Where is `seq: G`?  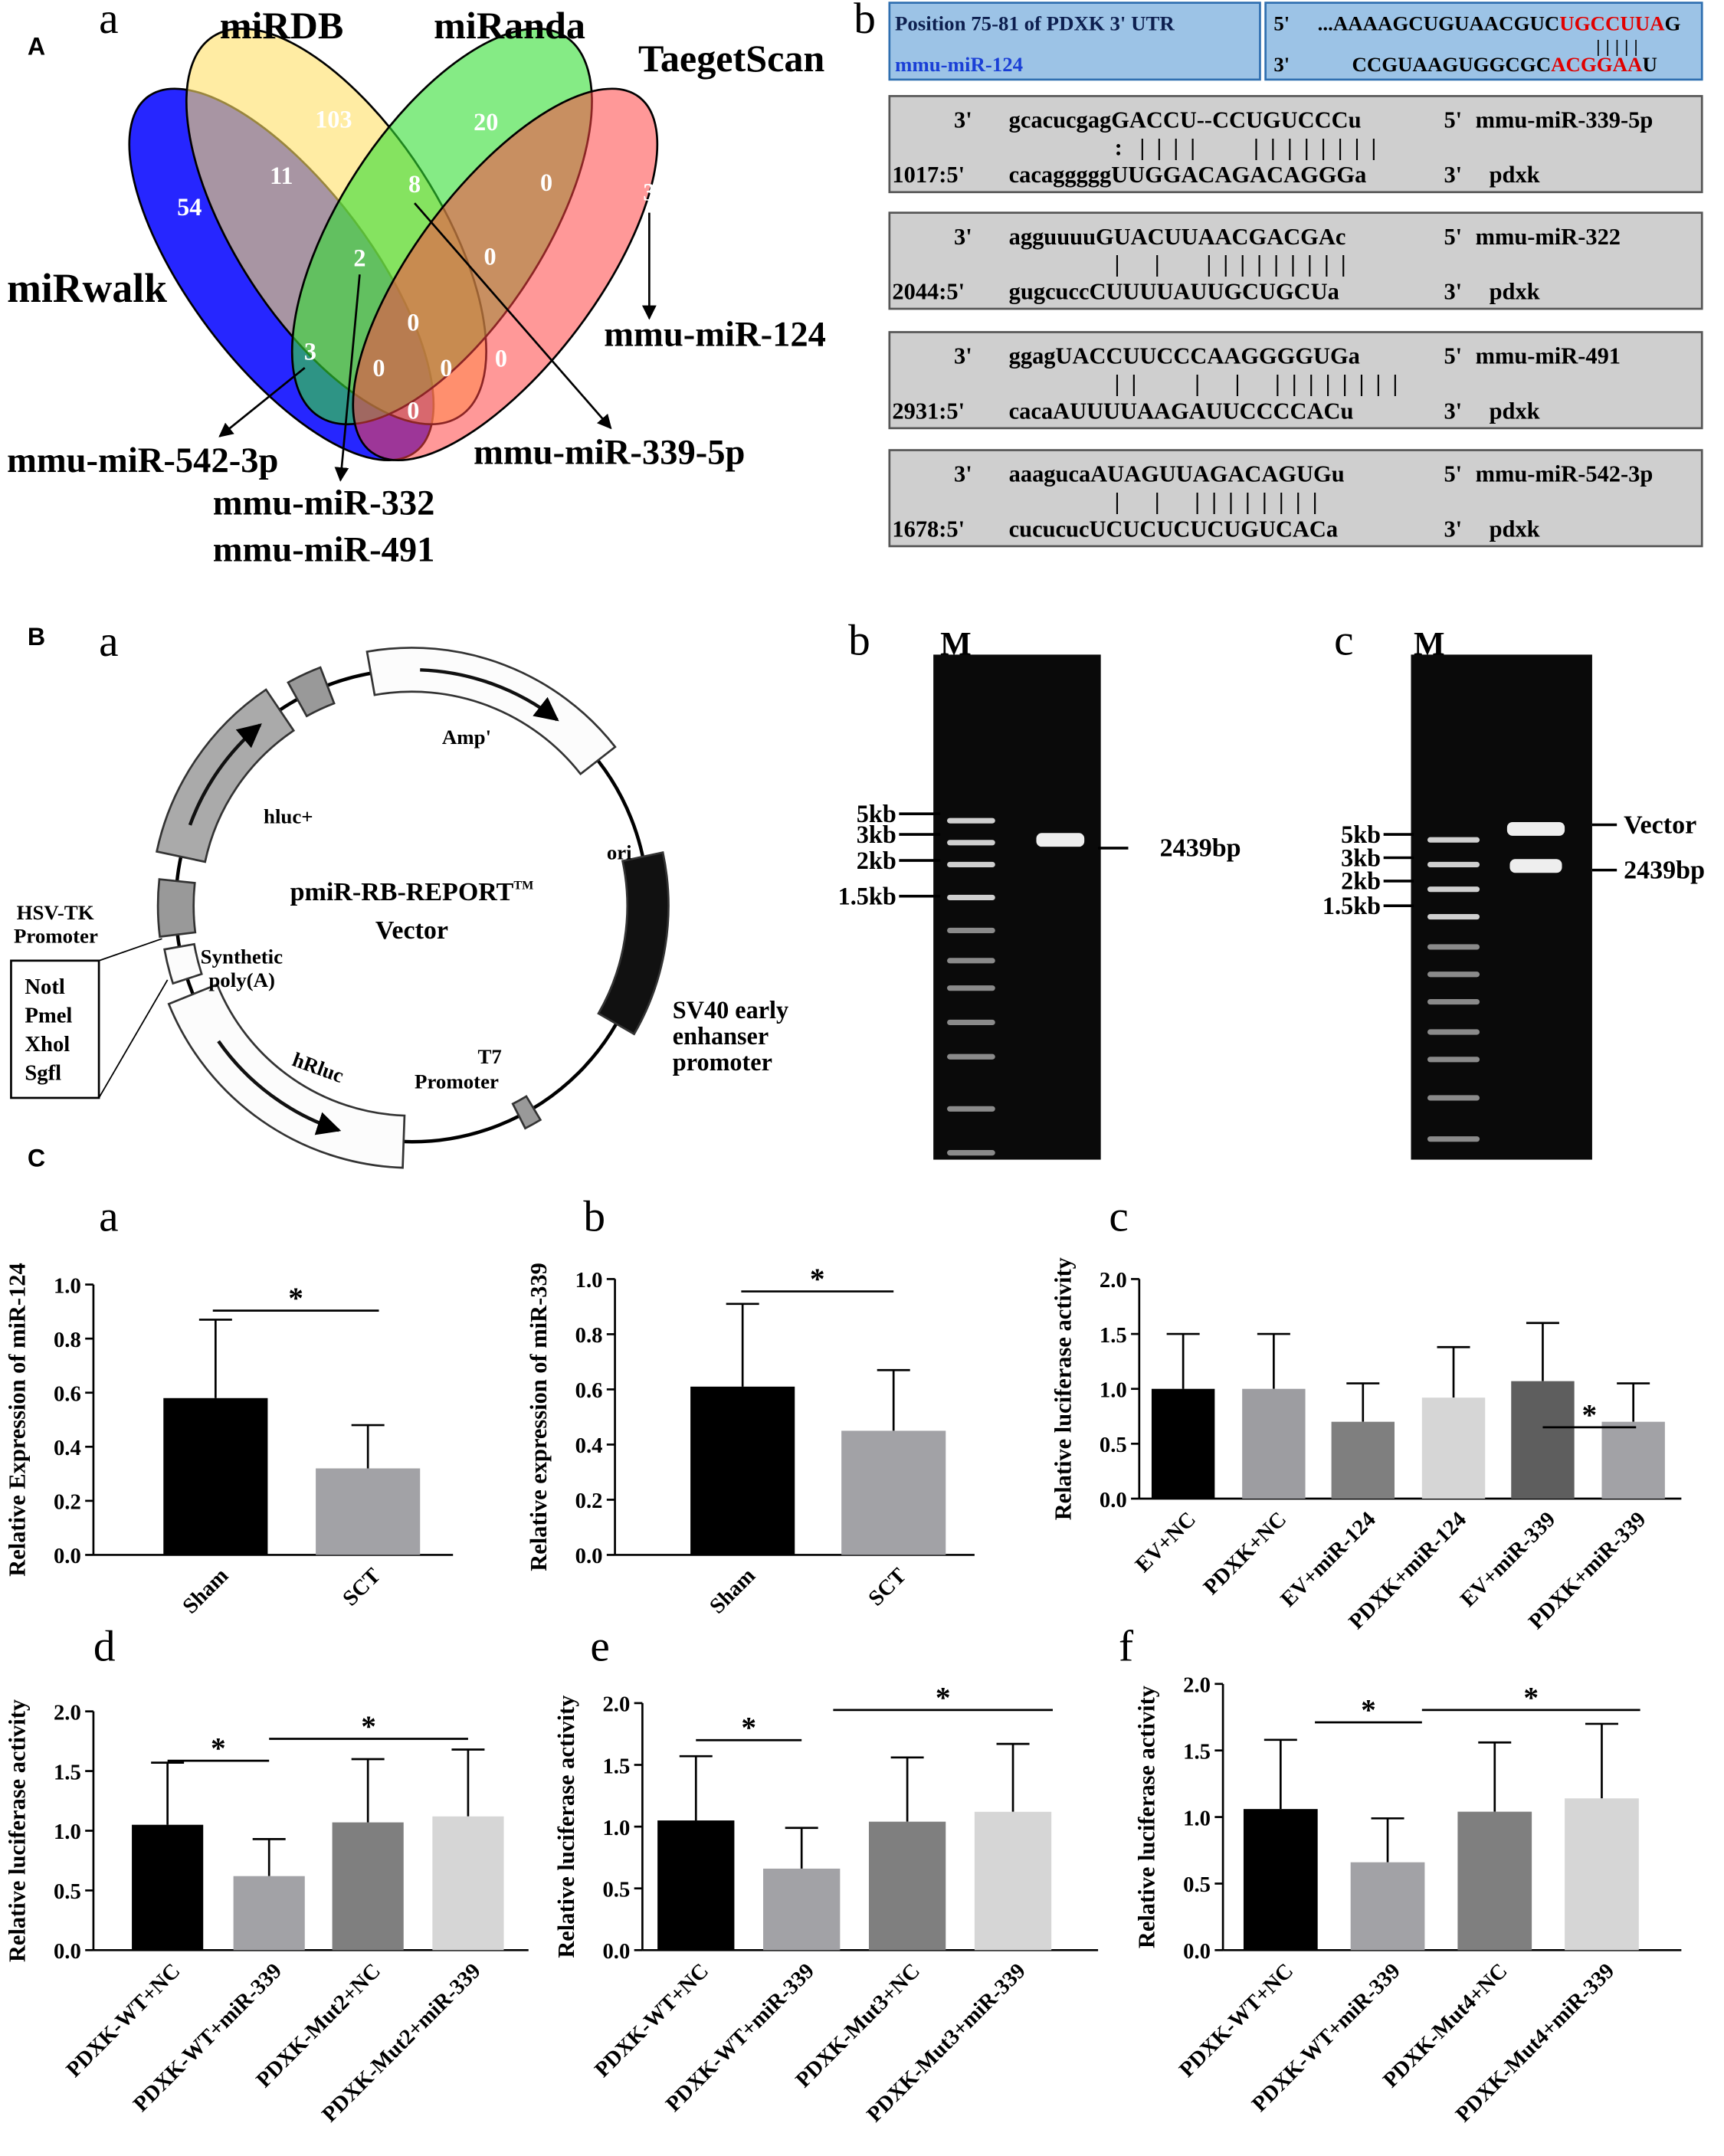 seq: G is located at coordinates (1673, 22).